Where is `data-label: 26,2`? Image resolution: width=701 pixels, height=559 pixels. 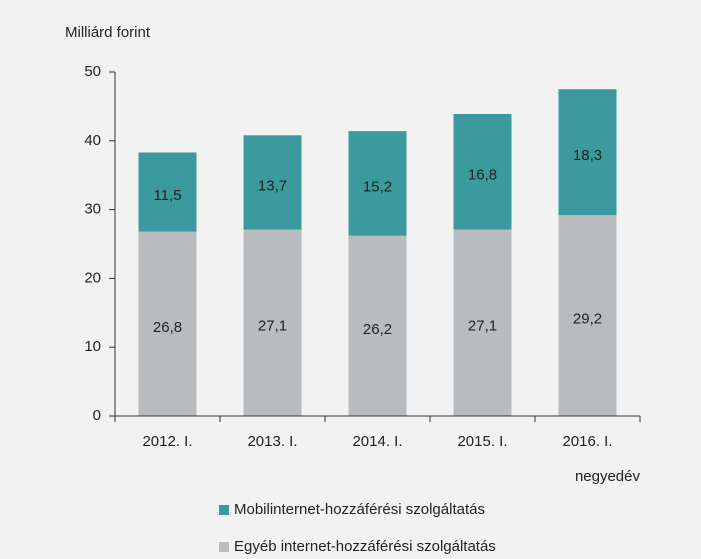
data-label: 26,2 is located at coordinates (377, 329).